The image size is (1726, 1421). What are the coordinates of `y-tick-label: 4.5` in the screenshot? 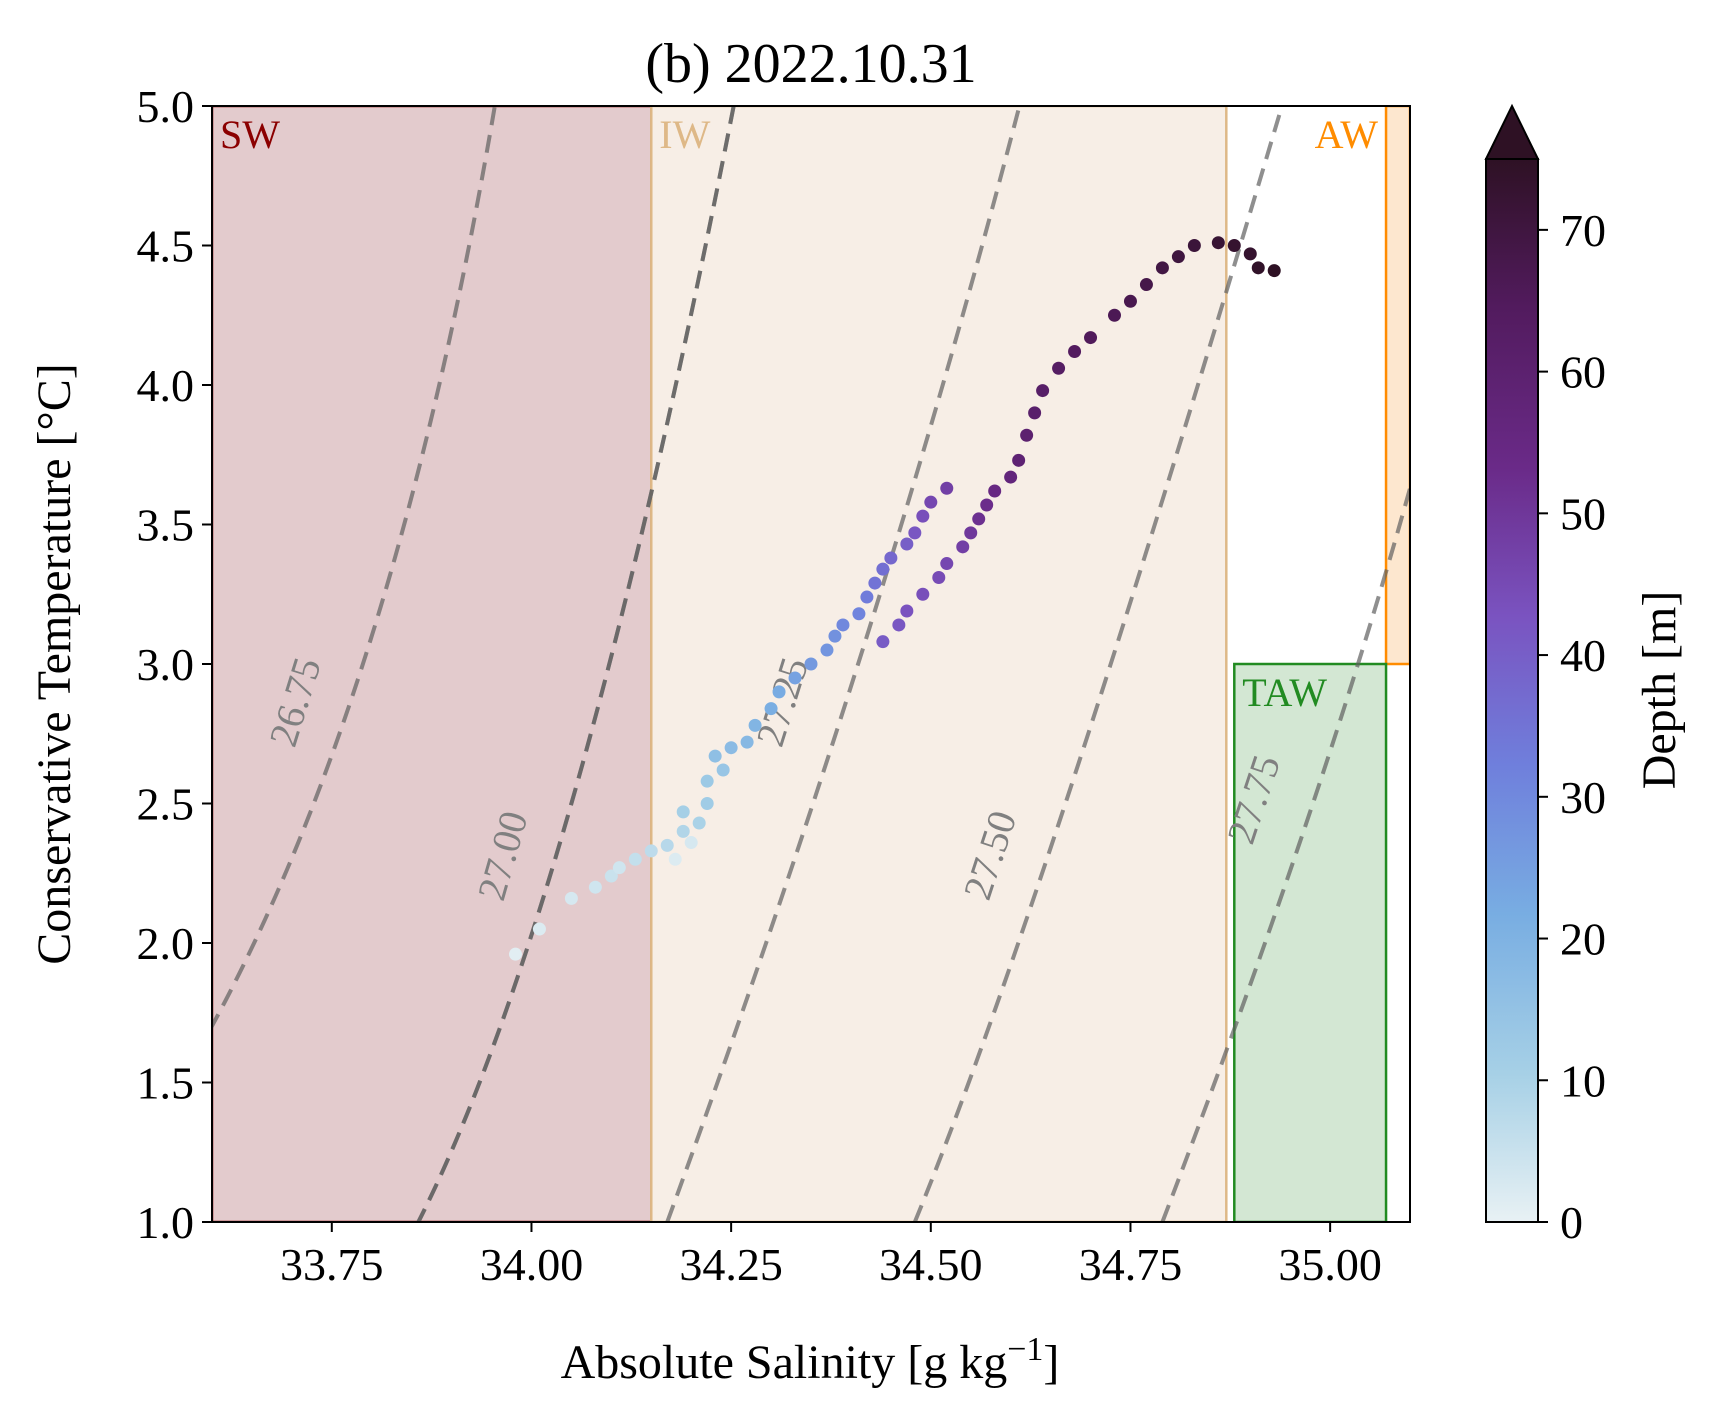 It's located at (166, 246).